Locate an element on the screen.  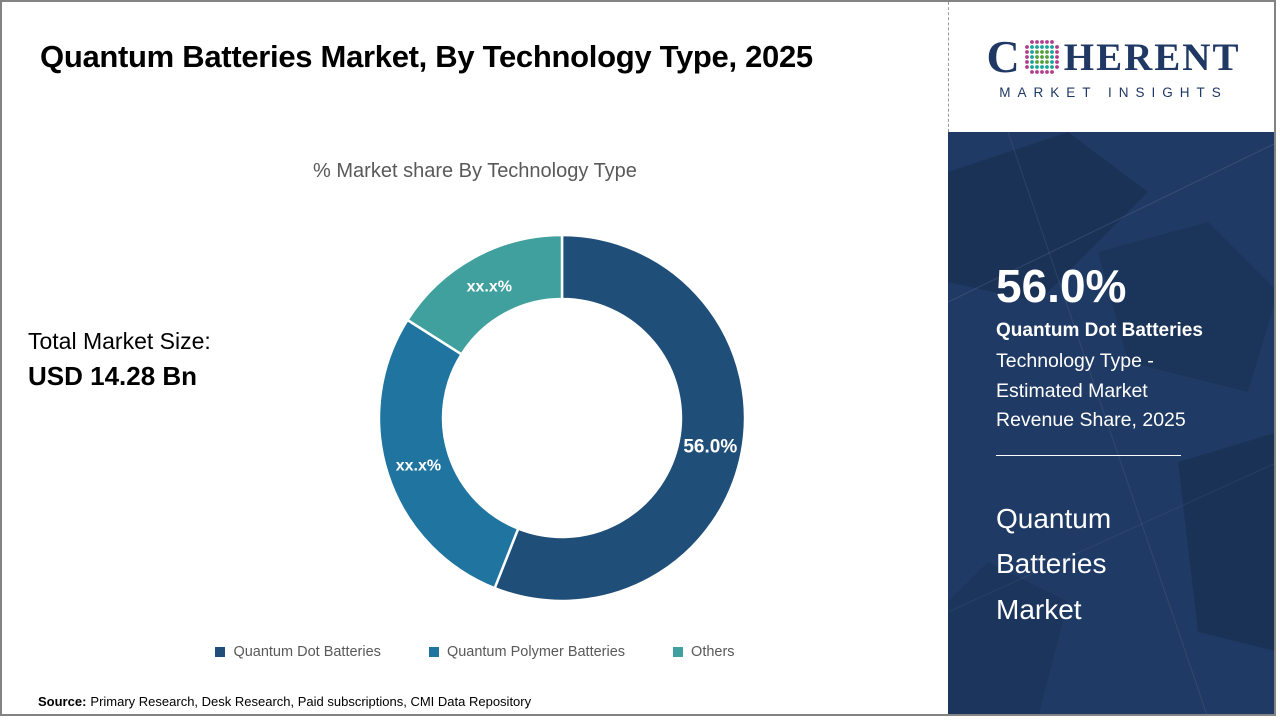
total-market-size-label: Total Market Size: is located at coordinates (119, 341).